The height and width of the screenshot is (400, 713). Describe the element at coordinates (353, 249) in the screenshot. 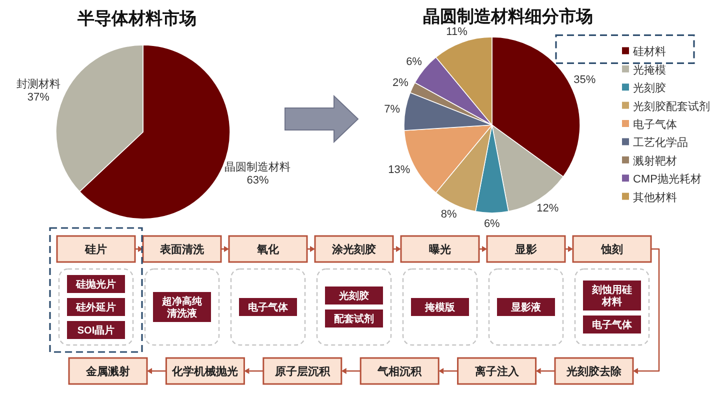

I see `category-label: 涂光刻胶` at that location.